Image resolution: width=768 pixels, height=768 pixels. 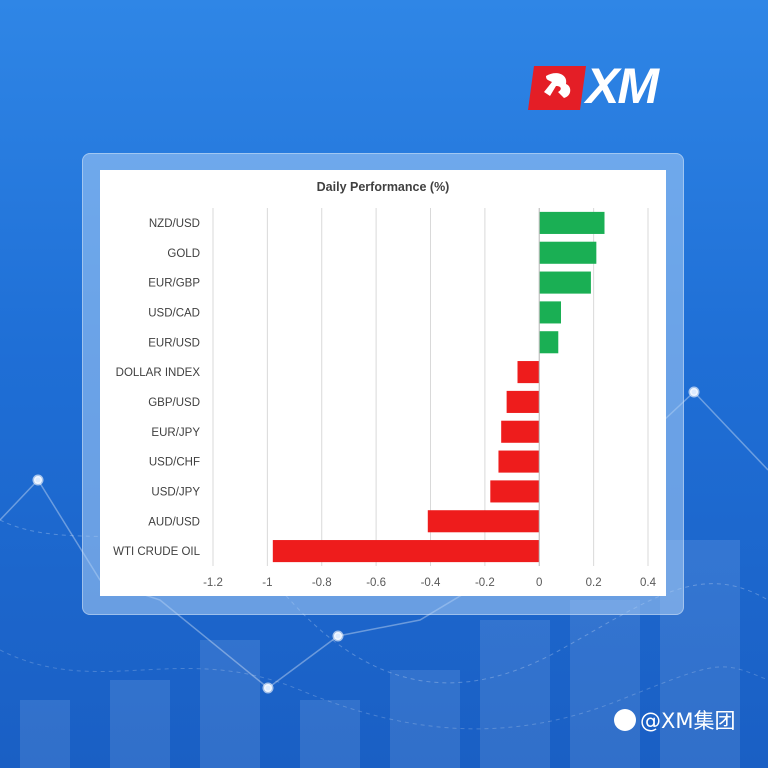 I want to click on bar-dollar-index, so click(x=528, y=372).